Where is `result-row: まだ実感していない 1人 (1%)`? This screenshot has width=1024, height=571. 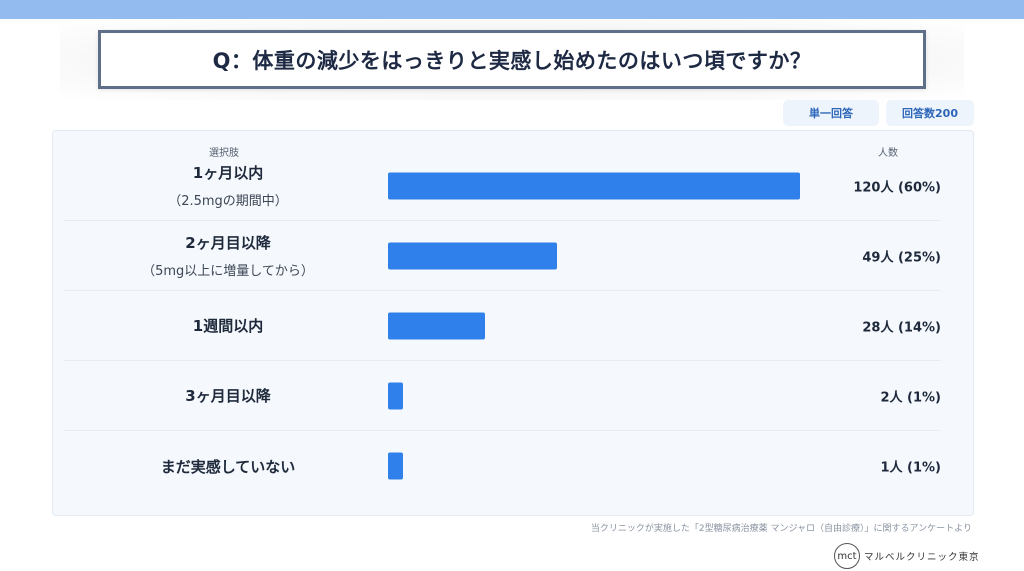 result-row: まだ実感していない 1人 (1%) is located at coordinates (502, 466).